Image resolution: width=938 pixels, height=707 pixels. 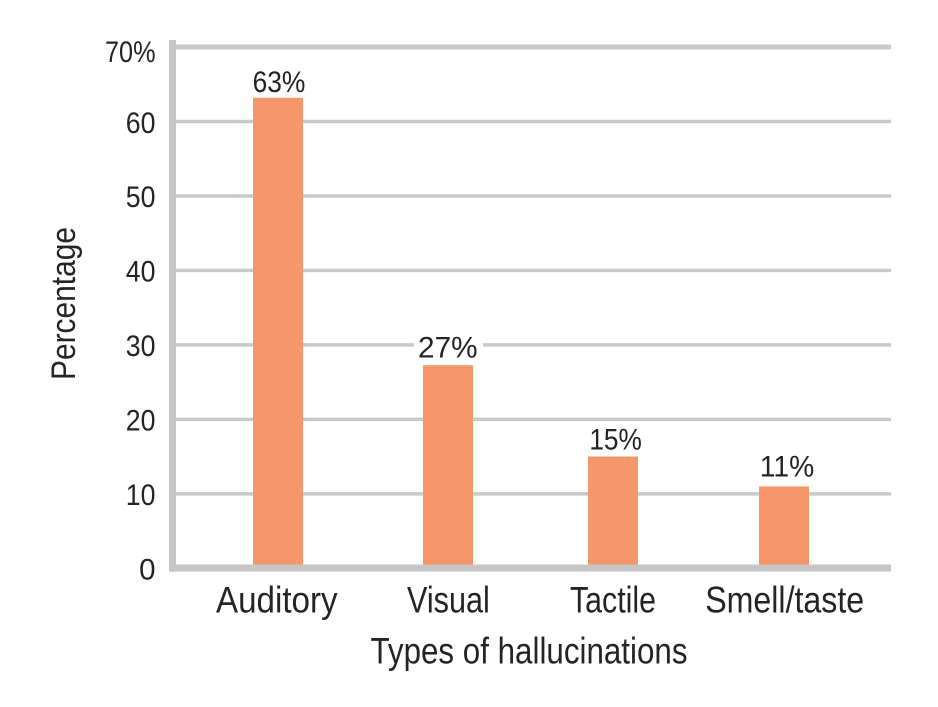 What do you see at coordinates (613, 600) in the screenshot?
I see `svg-text: Tactile` at bounding box center [613, 600].